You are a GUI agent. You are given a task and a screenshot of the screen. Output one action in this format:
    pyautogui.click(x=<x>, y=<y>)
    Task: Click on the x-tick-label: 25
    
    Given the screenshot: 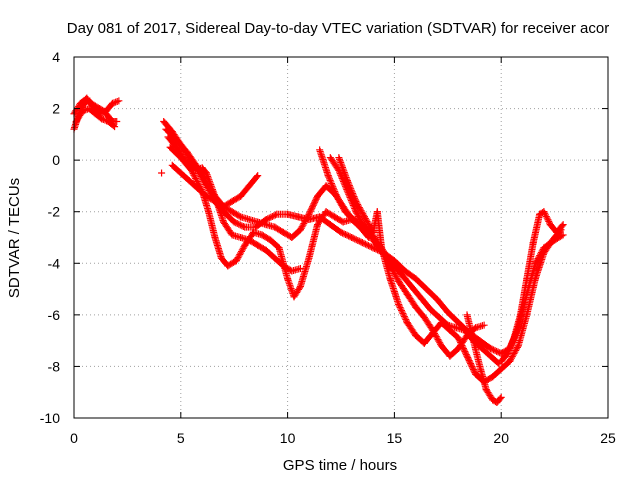 What is the action you would take?
    pyautogui.click(x=608, y=438)
    